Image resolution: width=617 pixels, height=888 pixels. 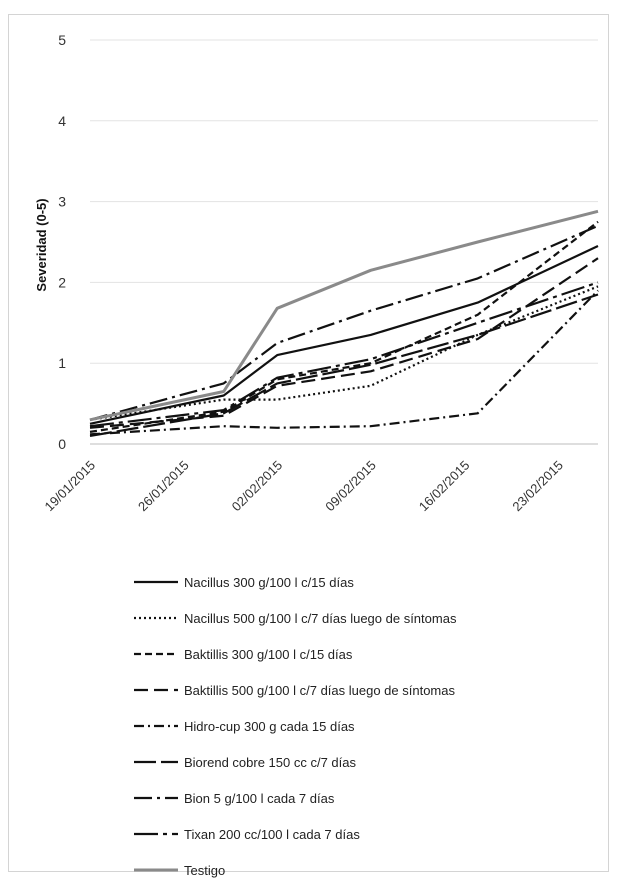 I want to click on x-tick-label: 16/02/2015, so click(x=444, y=486).